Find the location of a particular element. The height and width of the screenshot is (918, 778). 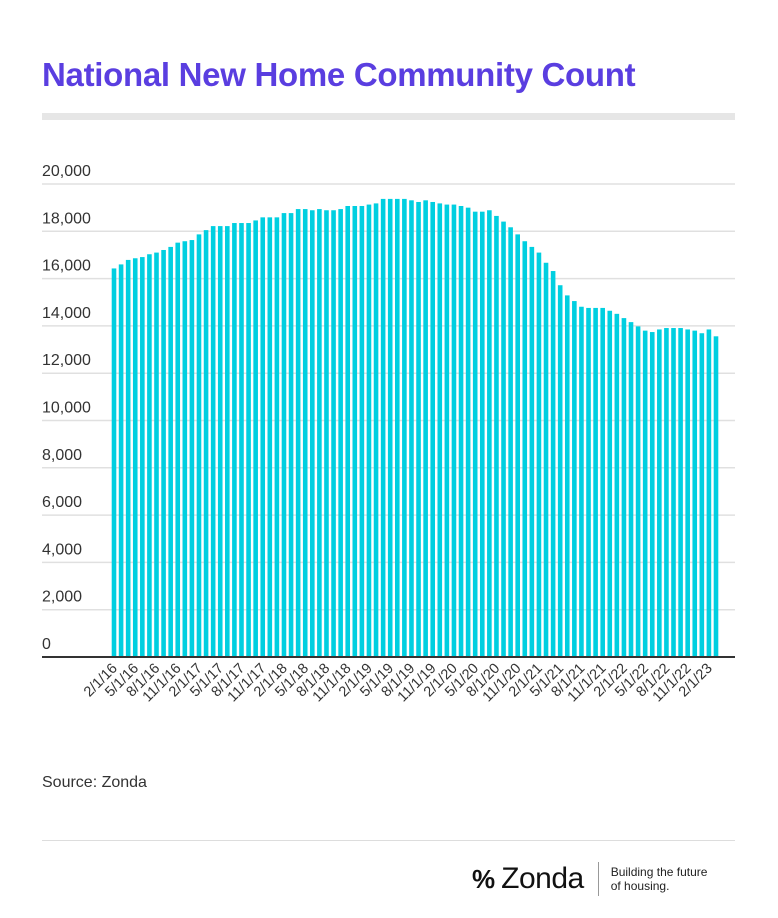

title-underline is located at coordinates (388, 116).